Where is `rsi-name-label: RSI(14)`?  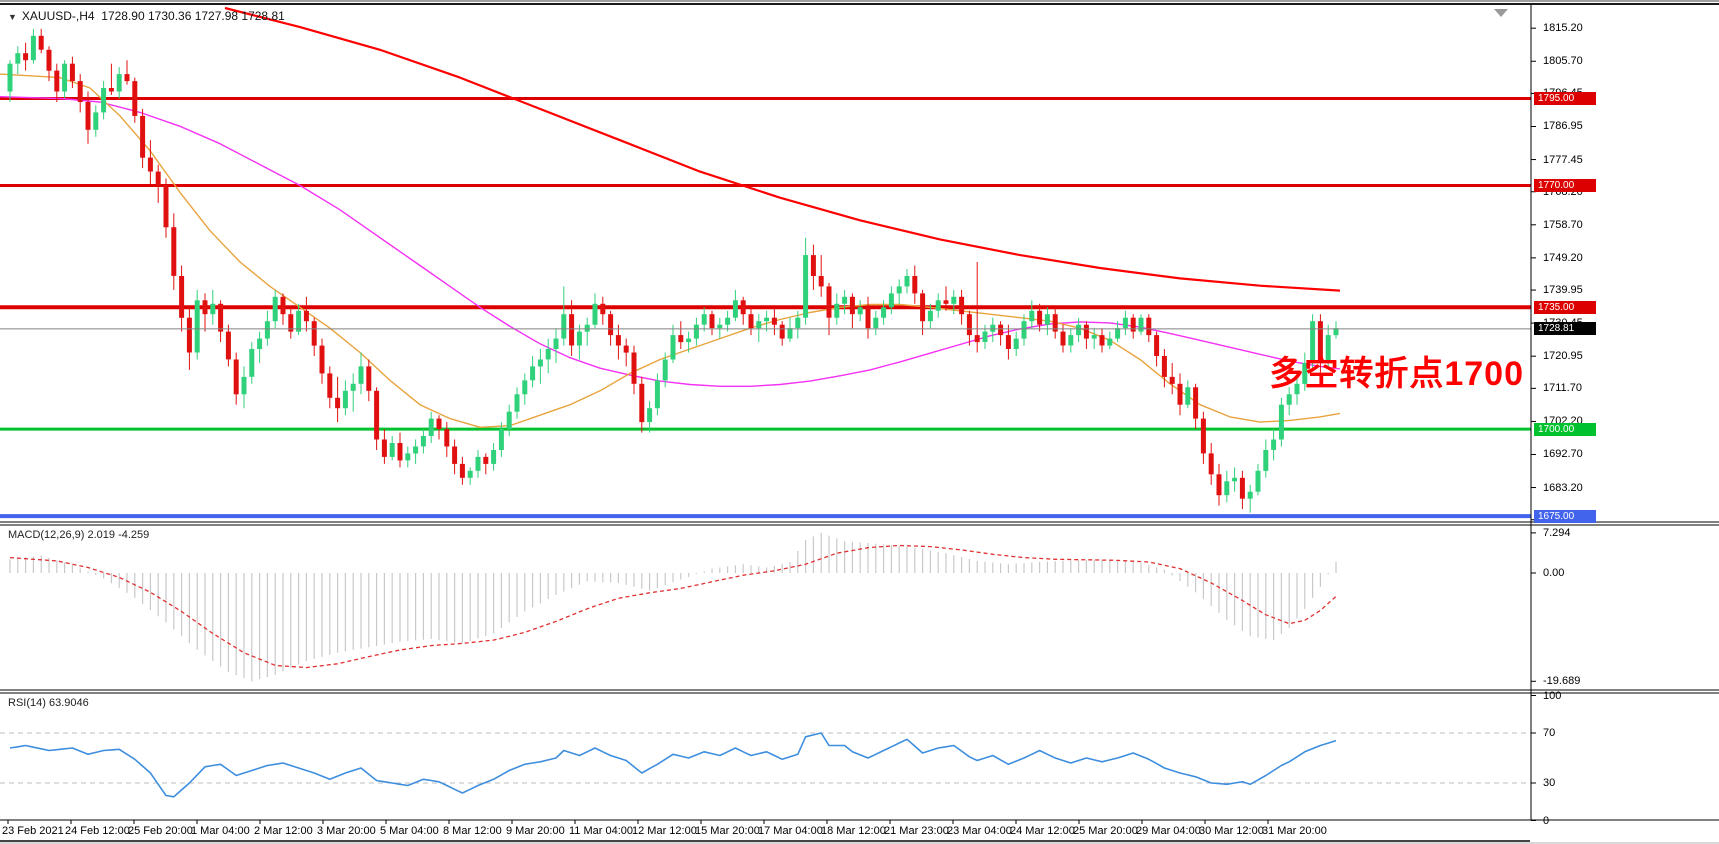 rsi-name-label: RSI(14) is located at coordinates (27, 703).